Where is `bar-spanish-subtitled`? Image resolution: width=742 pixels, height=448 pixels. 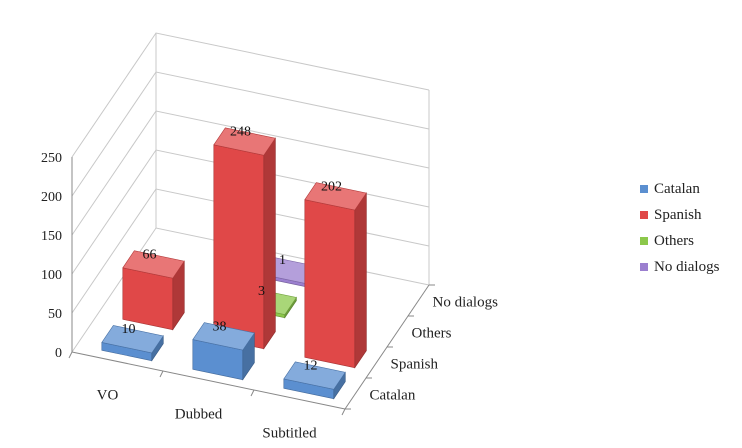 bar-spanish-subtitled is located at coordinates (335, 275).